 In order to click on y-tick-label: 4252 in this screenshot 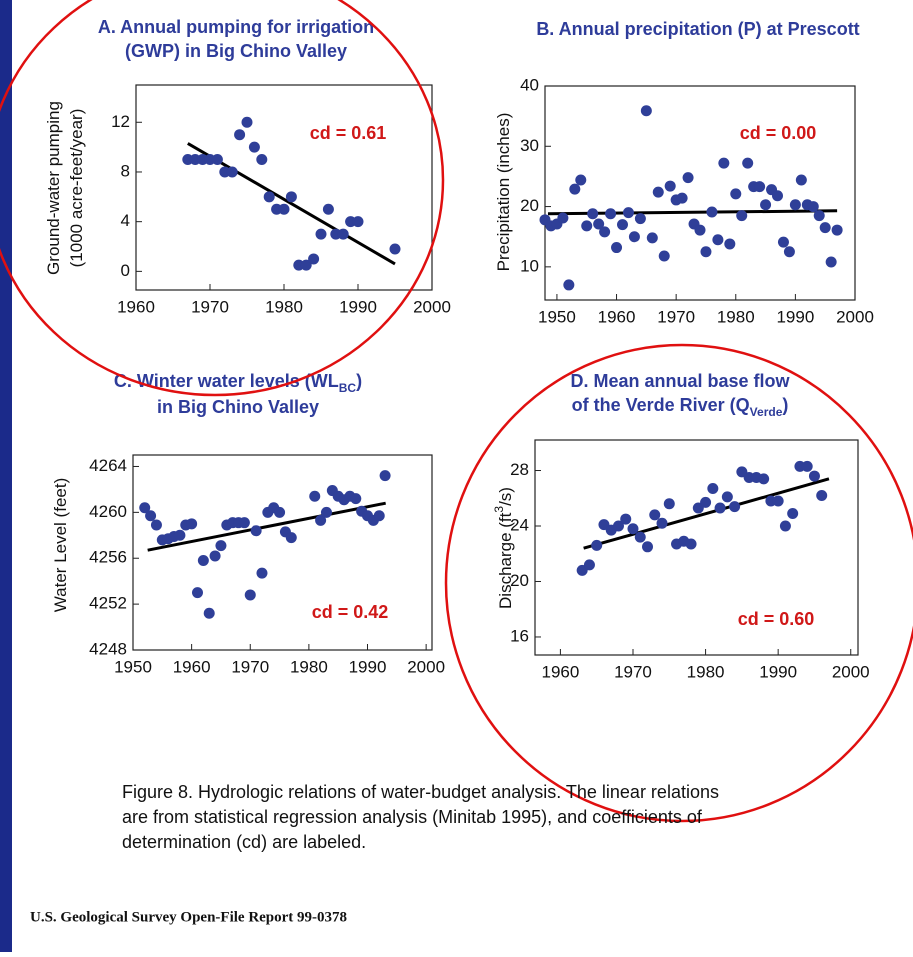, I will do `click(108, 603)`.